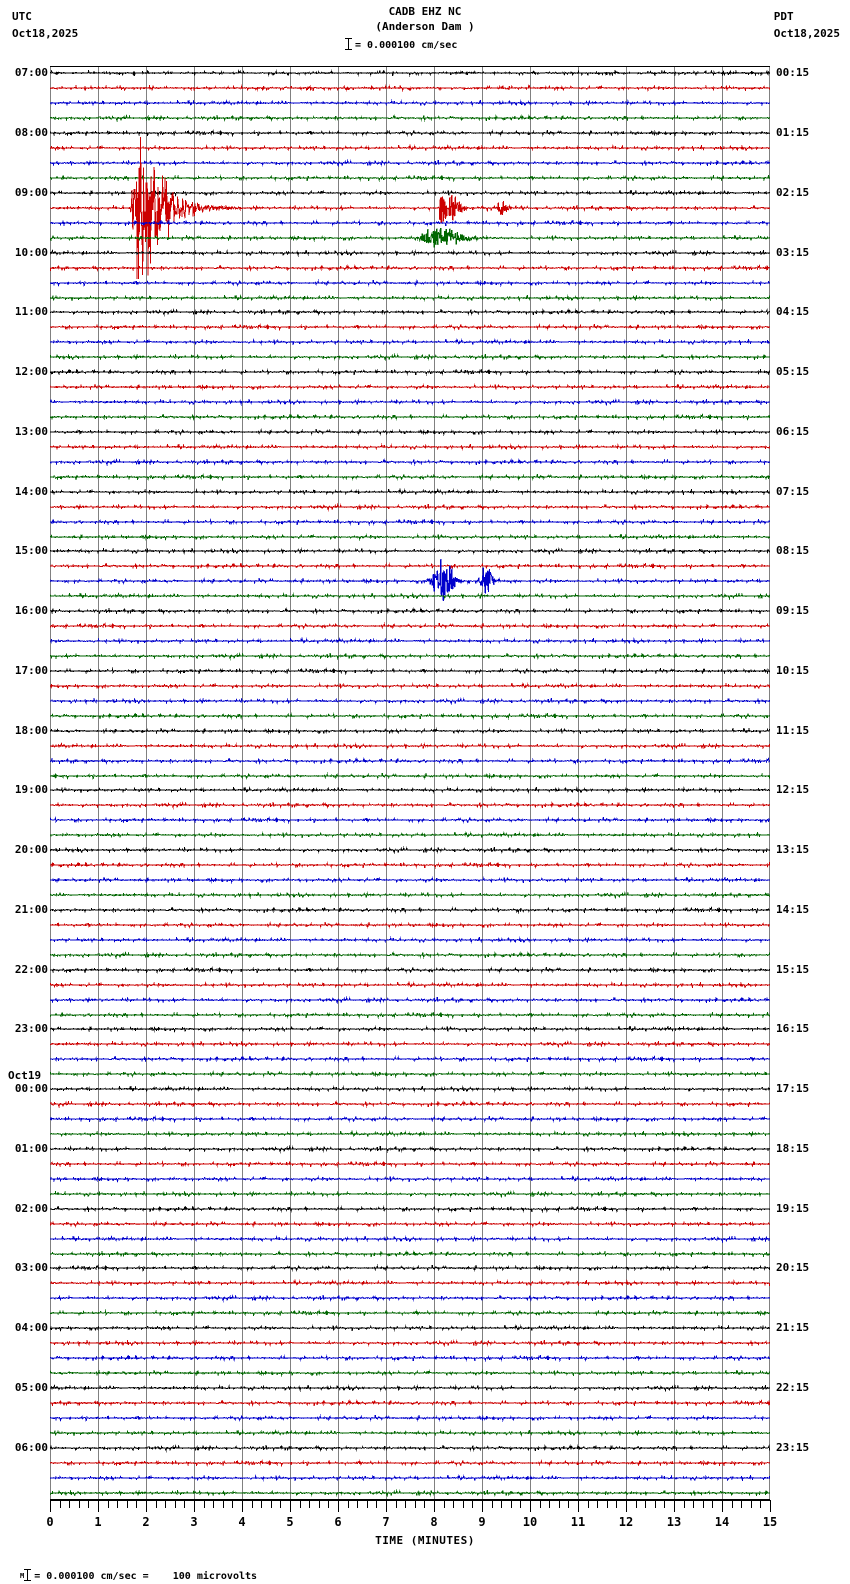 The height and width of the screenshot is (1584, 850). I want to click on axis-tick-label-5: 5, so click(290, 1522).